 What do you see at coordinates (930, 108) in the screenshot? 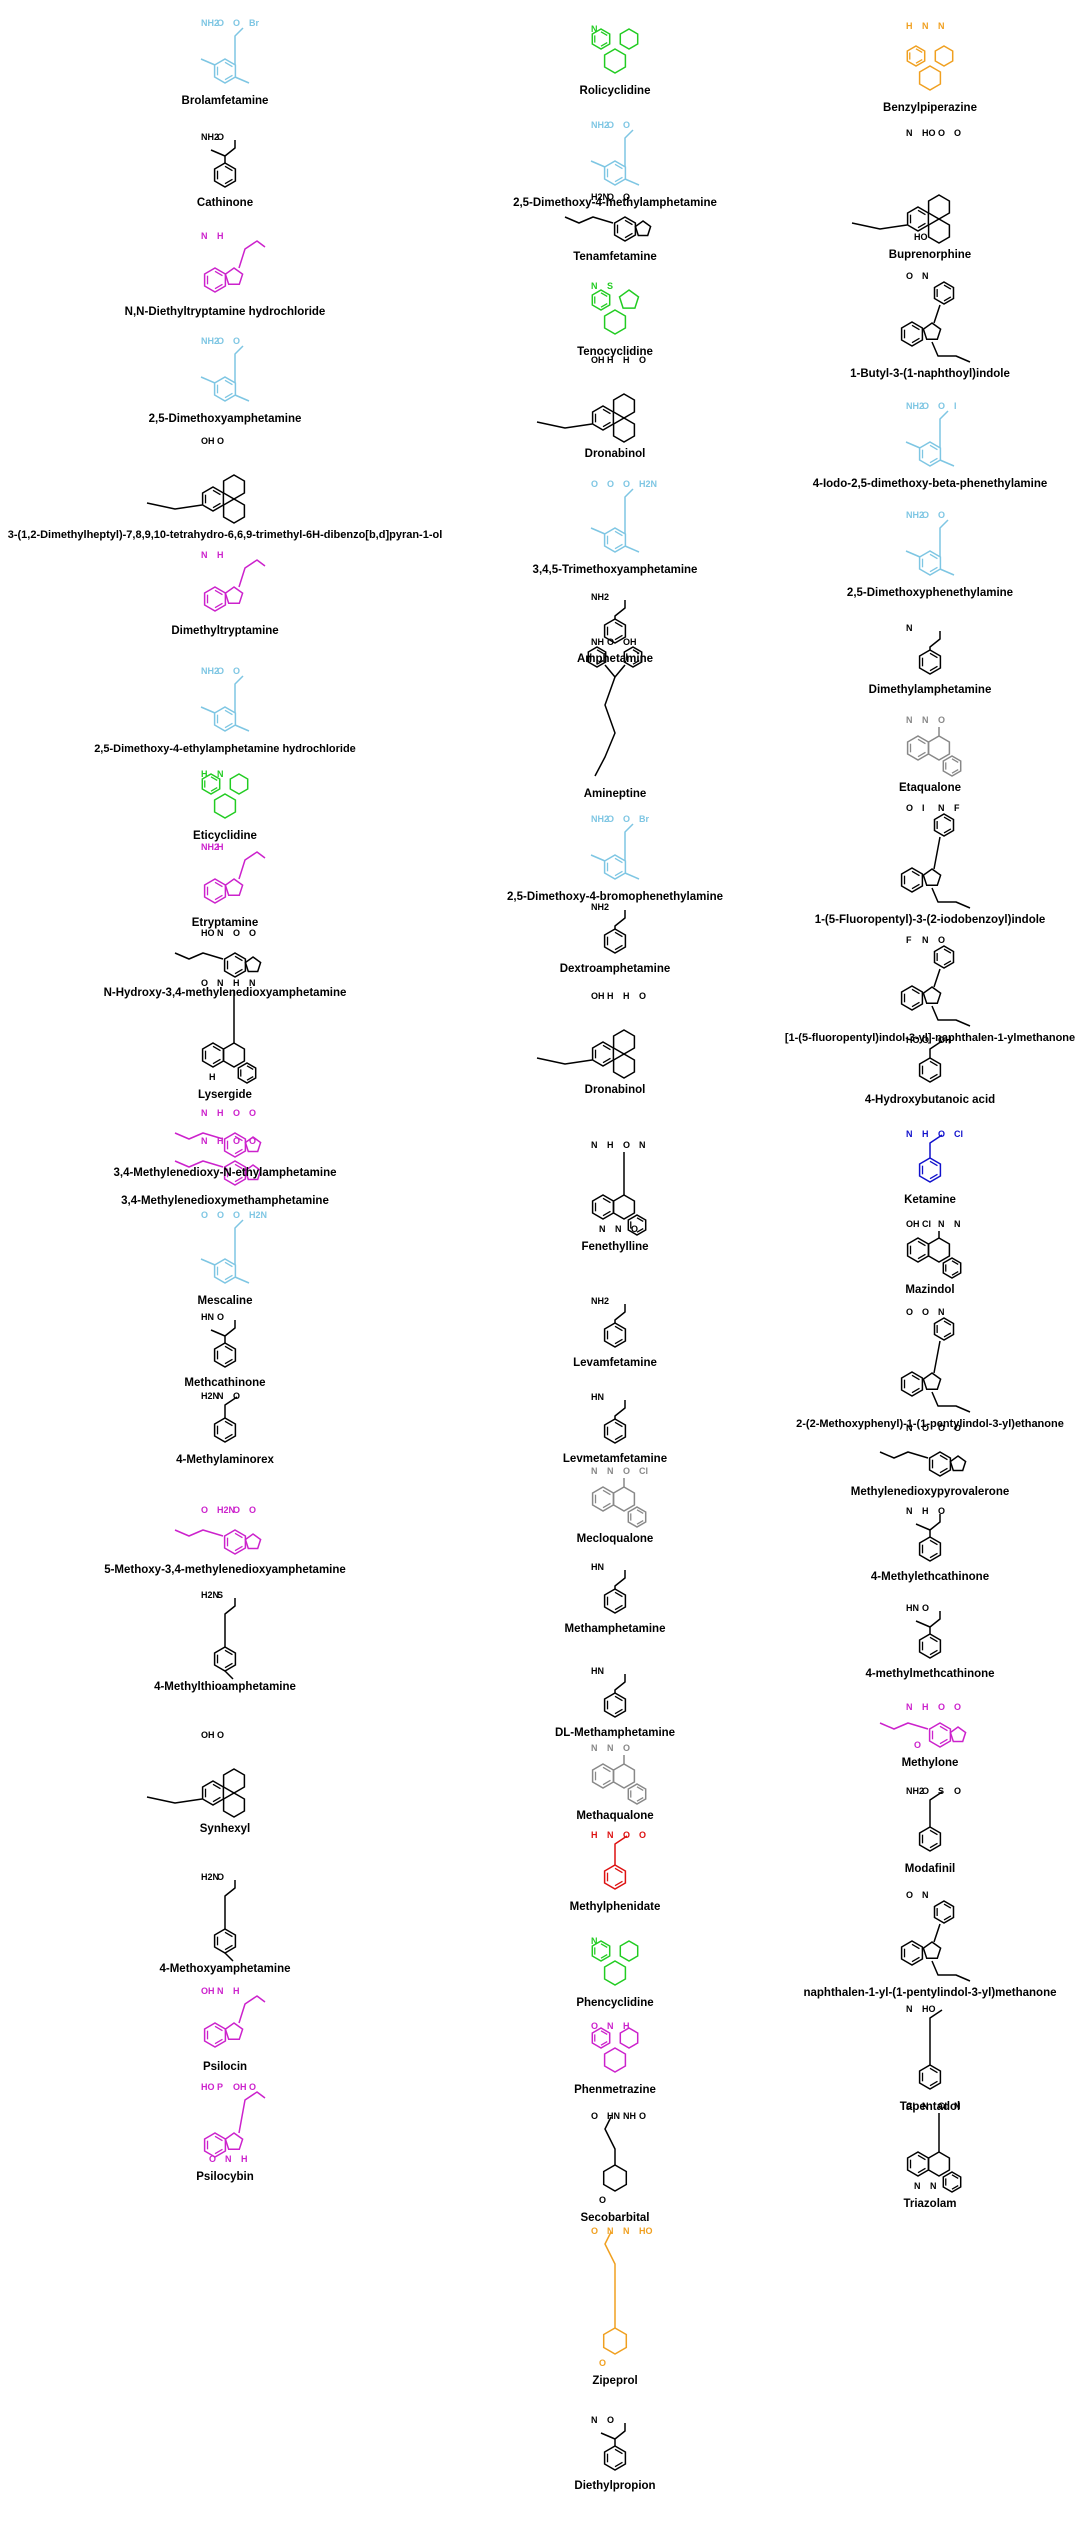
I see `compound-name-label: Benzylpiperazine` at bounding box center [930, 108].